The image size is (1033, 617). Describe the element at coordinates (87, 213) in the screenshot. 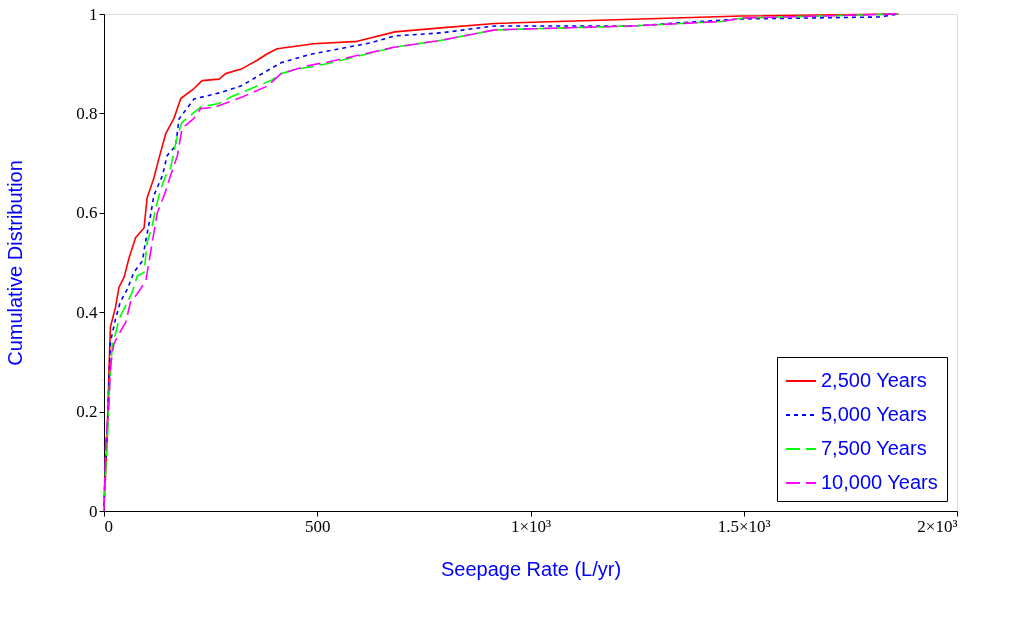

I see `y-tick-label: 0.6` at that location.